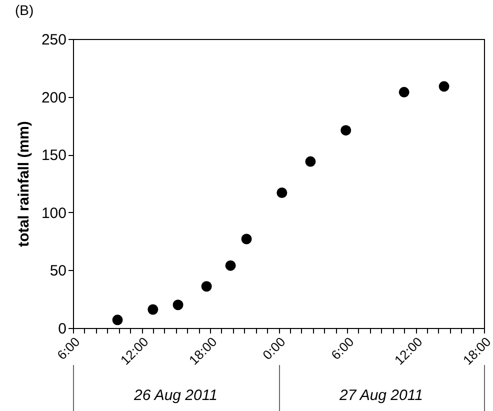 The height and width of the screenshot is (411, 493). Describe the element at coordinates (342, 348) in the screenshot. I see `x-tick-label: 6:00` at that location.